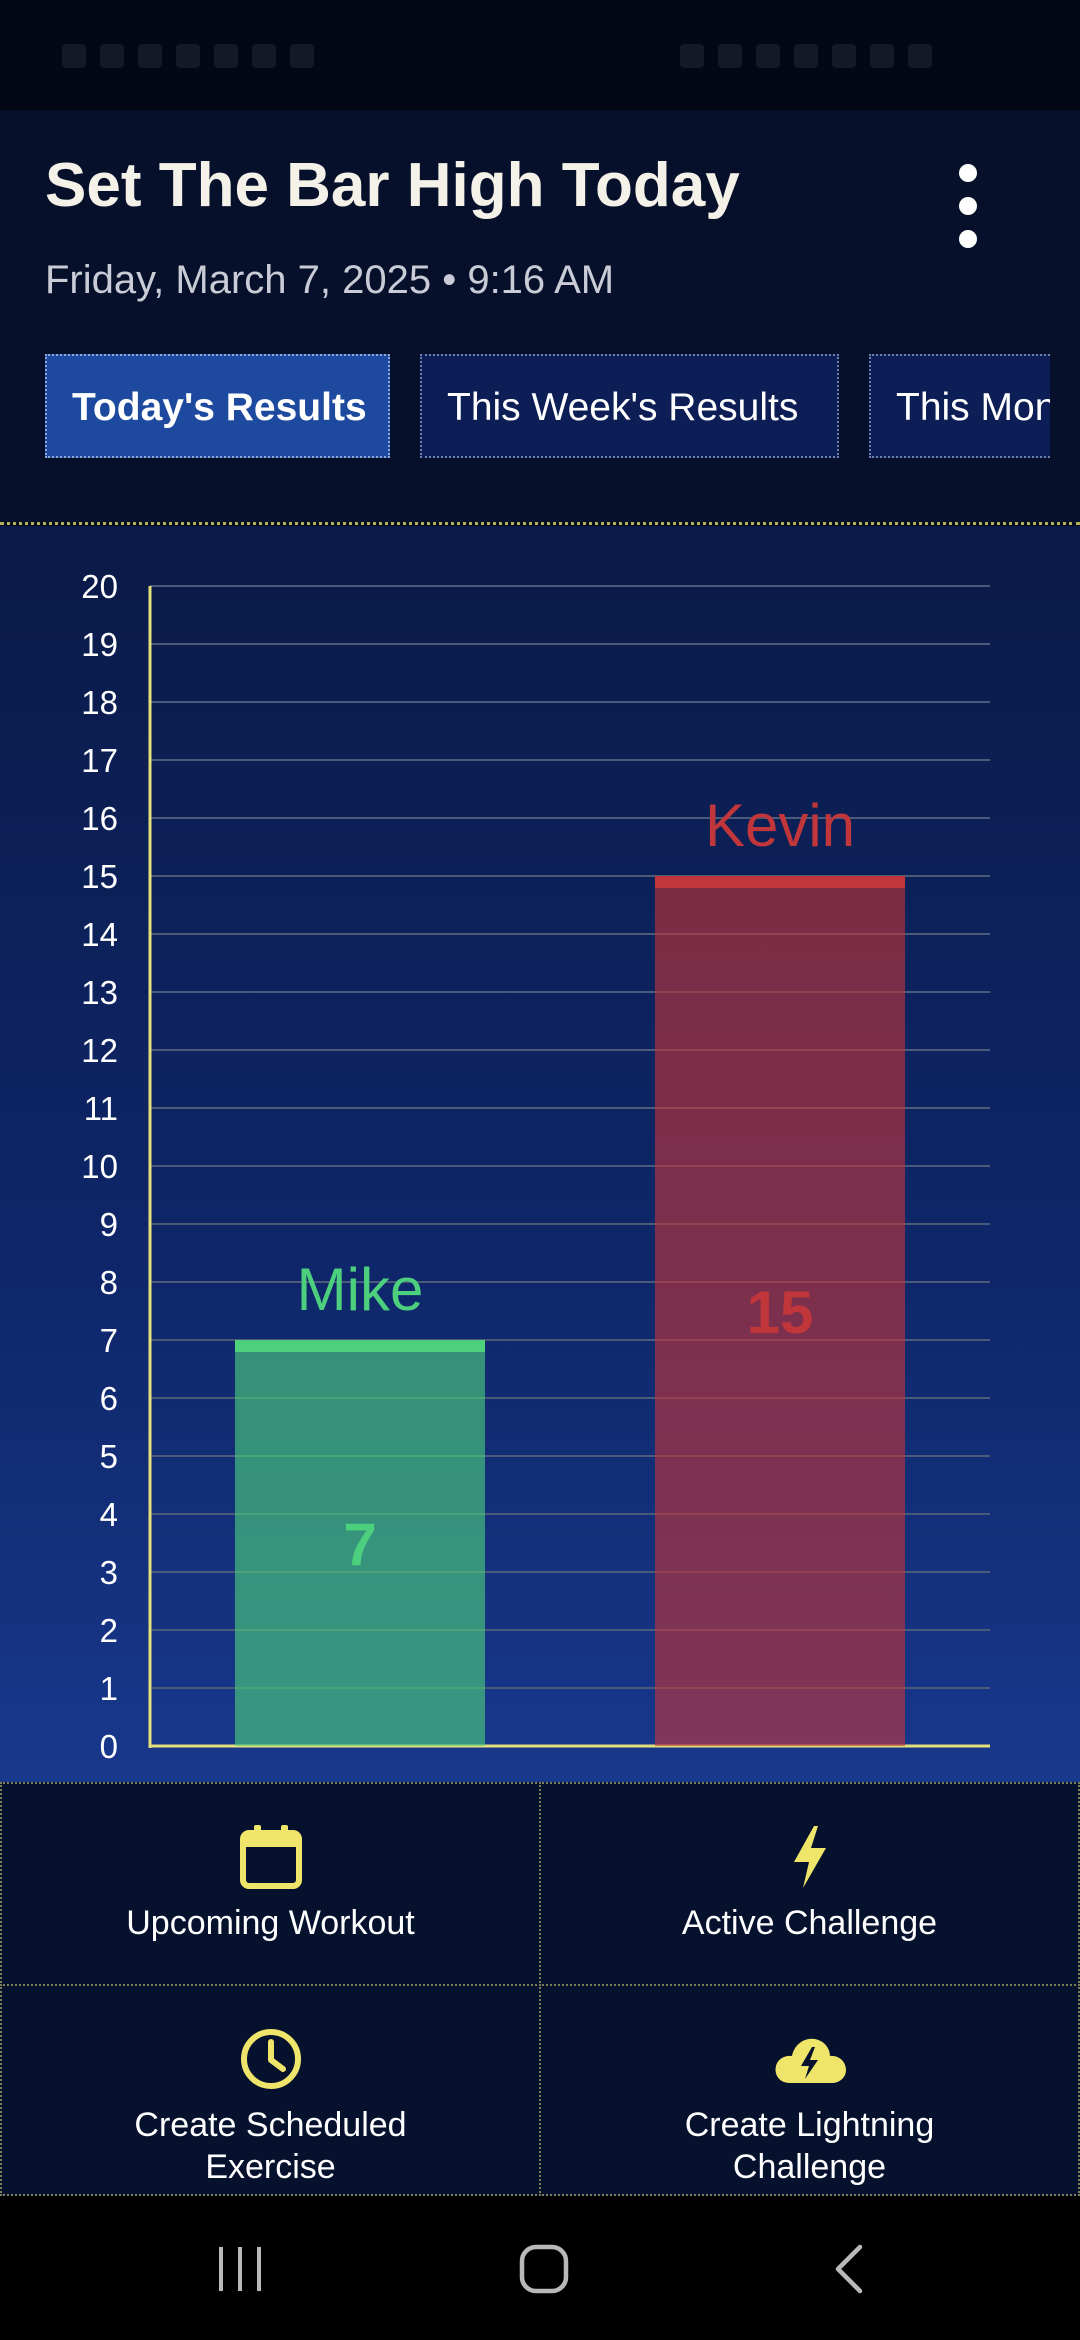 The image size is (1080, 2340). Describe the element at coordinates (99, 1166) in the screenshot. I see `y-tick-label: 10` at that location.